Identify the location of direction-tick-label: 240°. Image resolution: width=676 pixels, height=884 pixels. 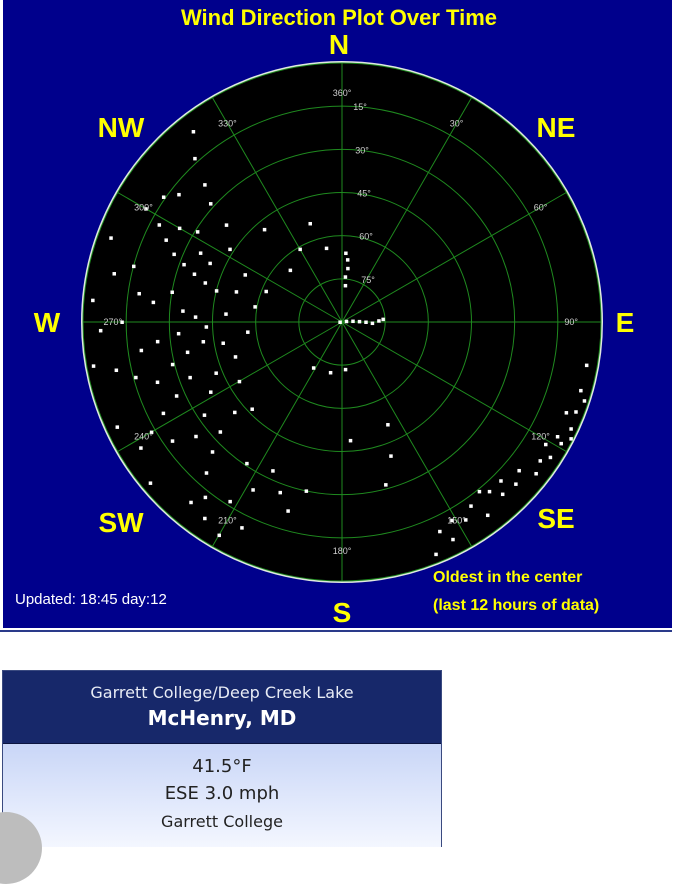
(143, 437).